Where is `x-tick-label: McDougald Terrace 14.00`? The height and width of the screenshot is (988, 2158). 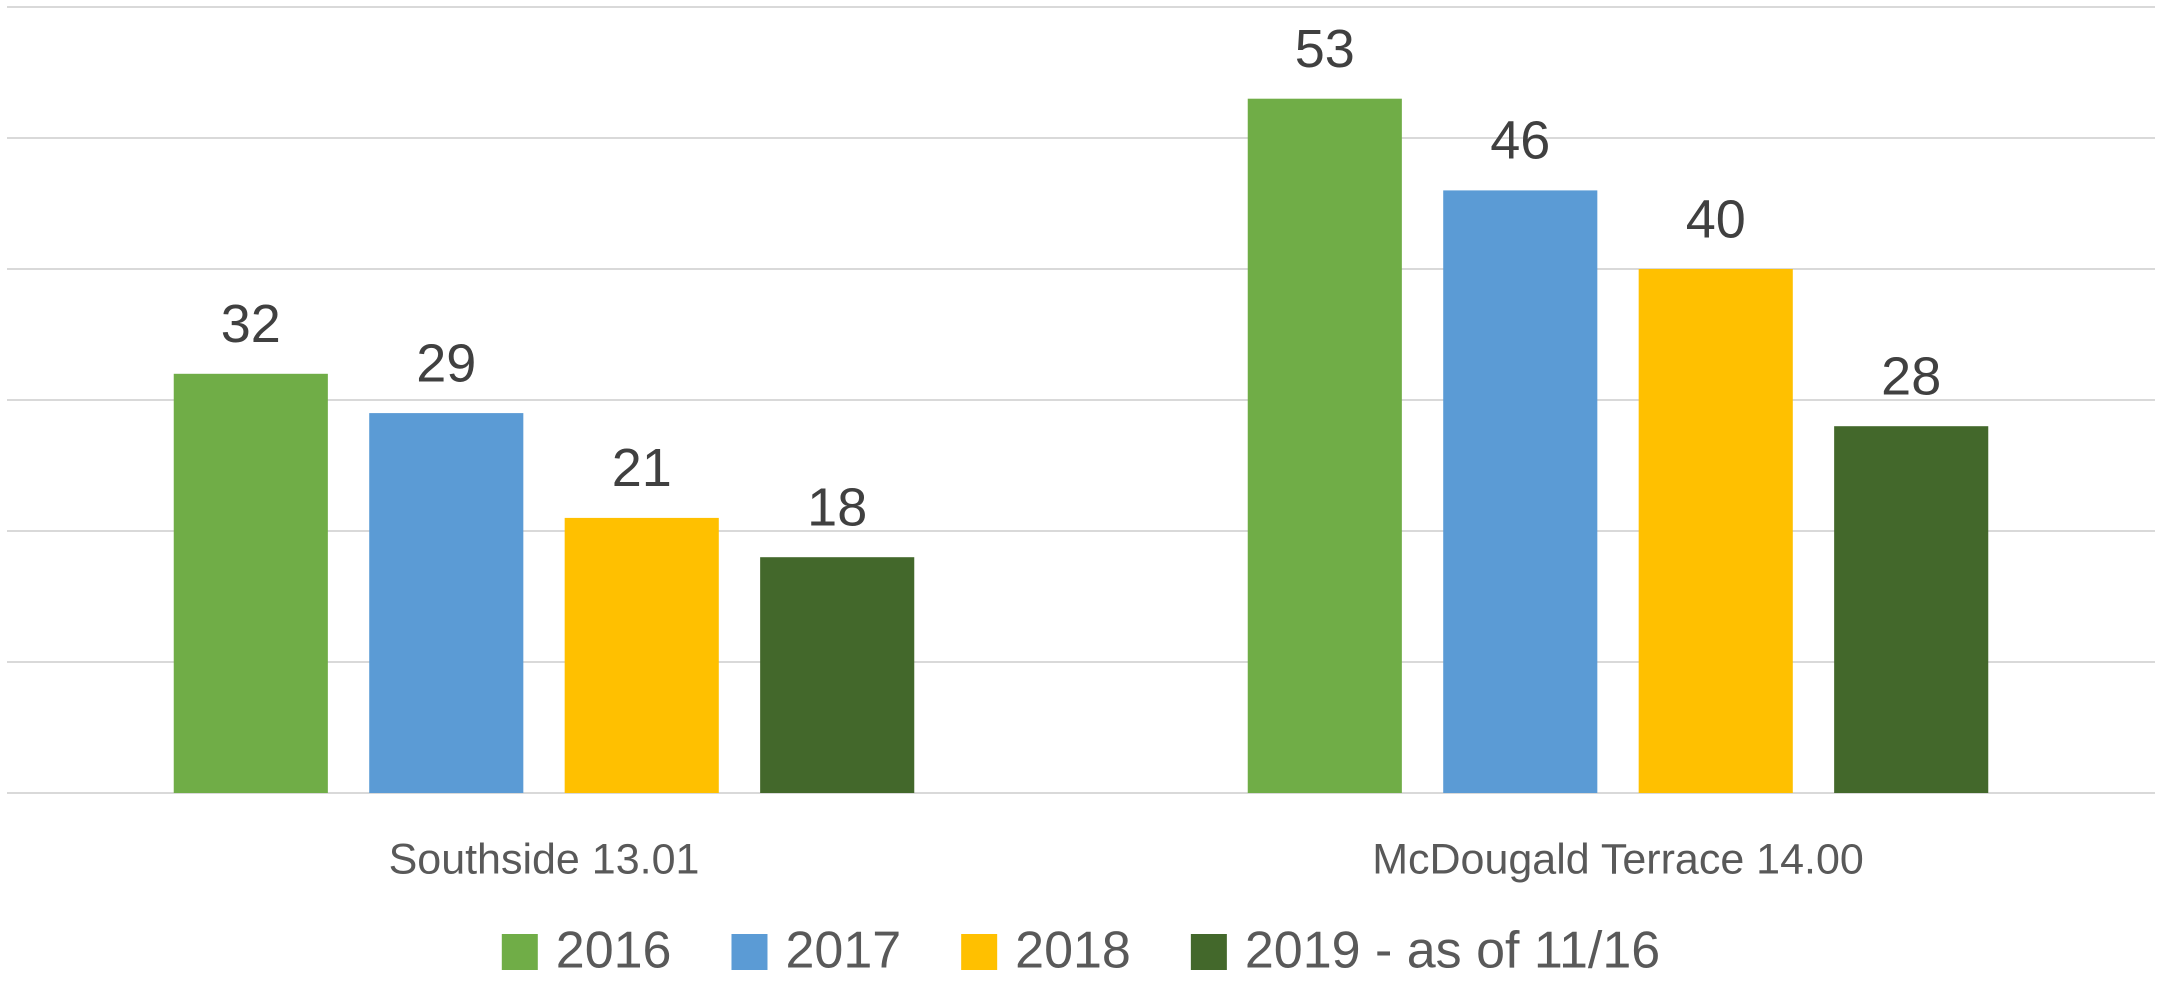
x-tick-label: McDougald Terrace 14.00 is located at coordinates (1618, 859).